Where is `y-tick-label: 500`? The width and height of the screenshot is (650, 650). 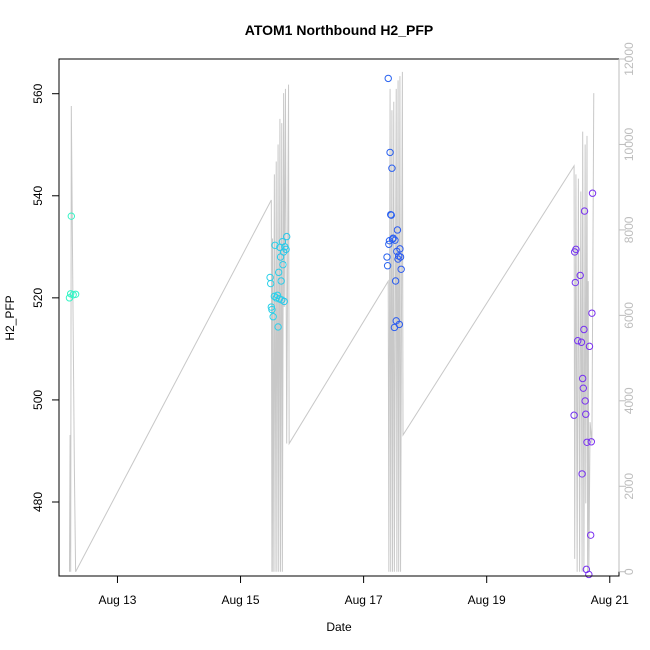
y-tick-label: 500 is located at coordinates (38, 400).